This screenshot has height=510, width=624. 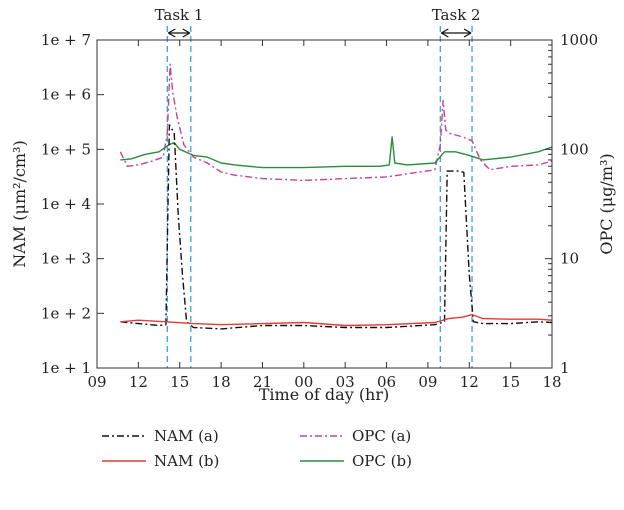 I want to click on legend-label: NAM (b), so click(x=186, y=461).